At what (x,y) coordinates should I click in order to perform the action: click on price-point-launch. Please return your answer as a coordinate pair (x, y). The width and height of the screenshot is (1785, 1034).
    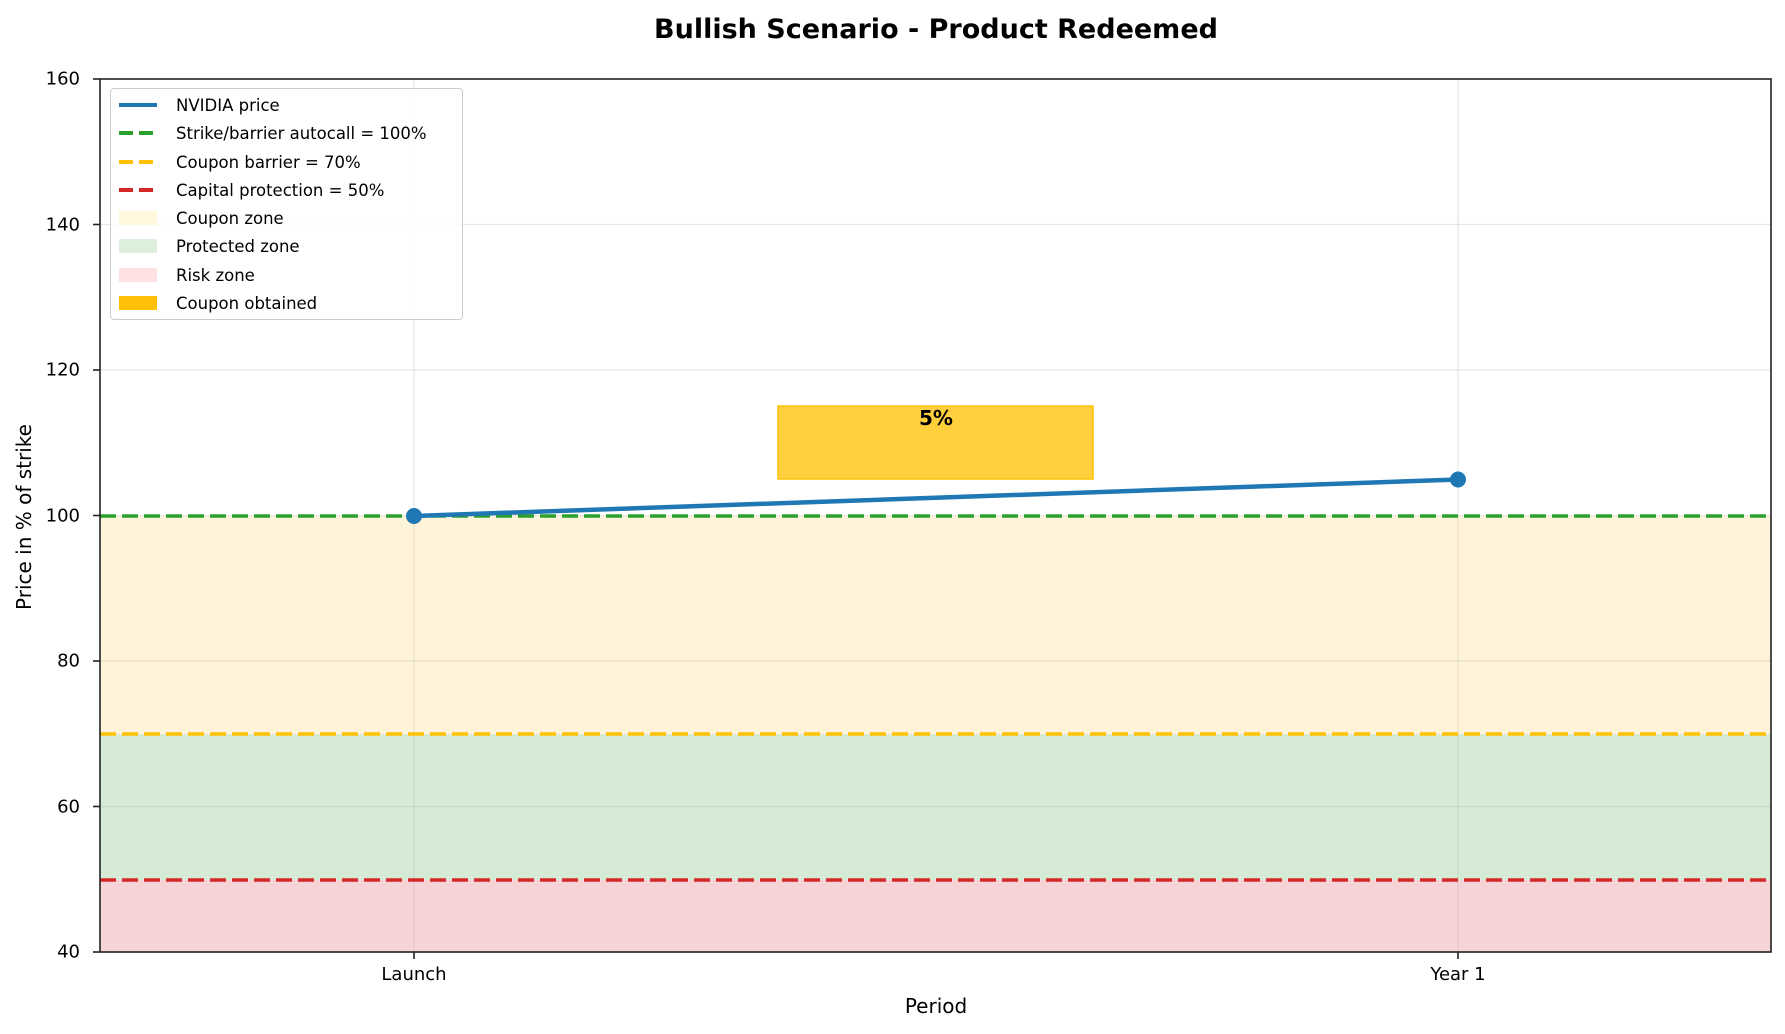
    Looking at the image, I should click on (414, 516).